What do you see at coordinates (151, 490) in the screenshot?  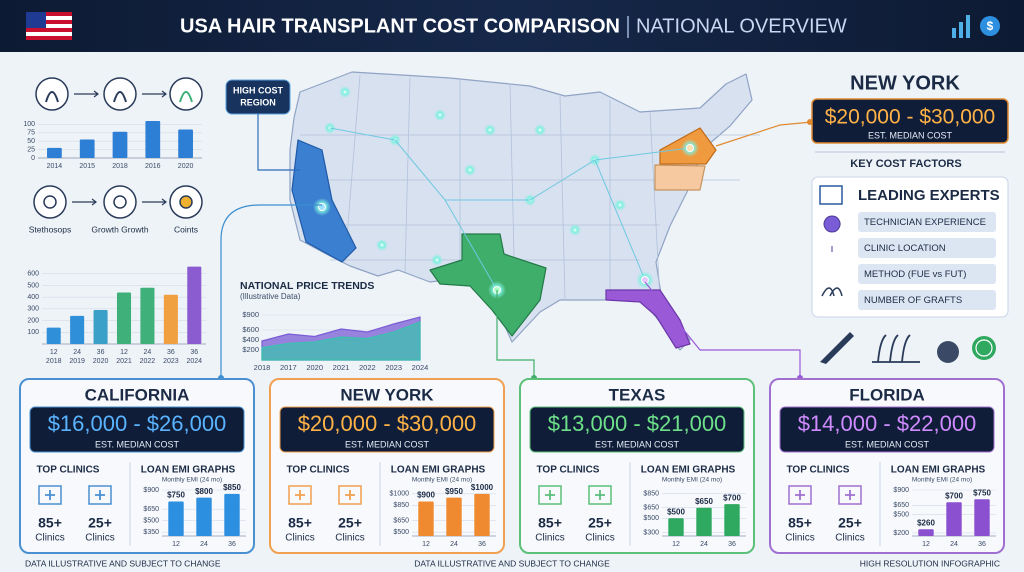 I see `y-tick-label: $900` at bounding box center [151, 490].